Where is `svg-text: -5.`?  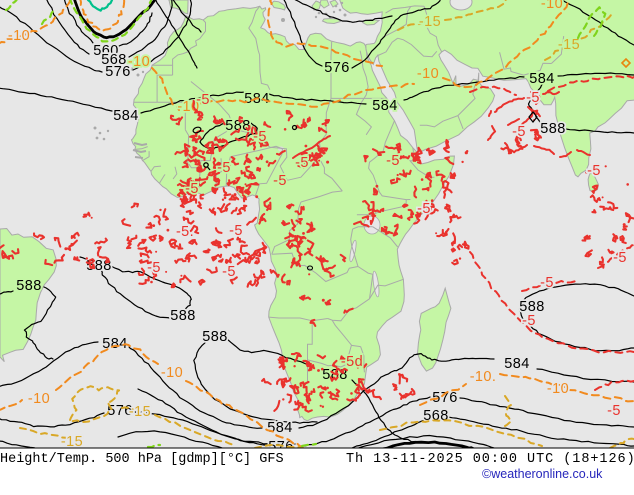
svg-text: -5. is located at coordinates (185, 232).